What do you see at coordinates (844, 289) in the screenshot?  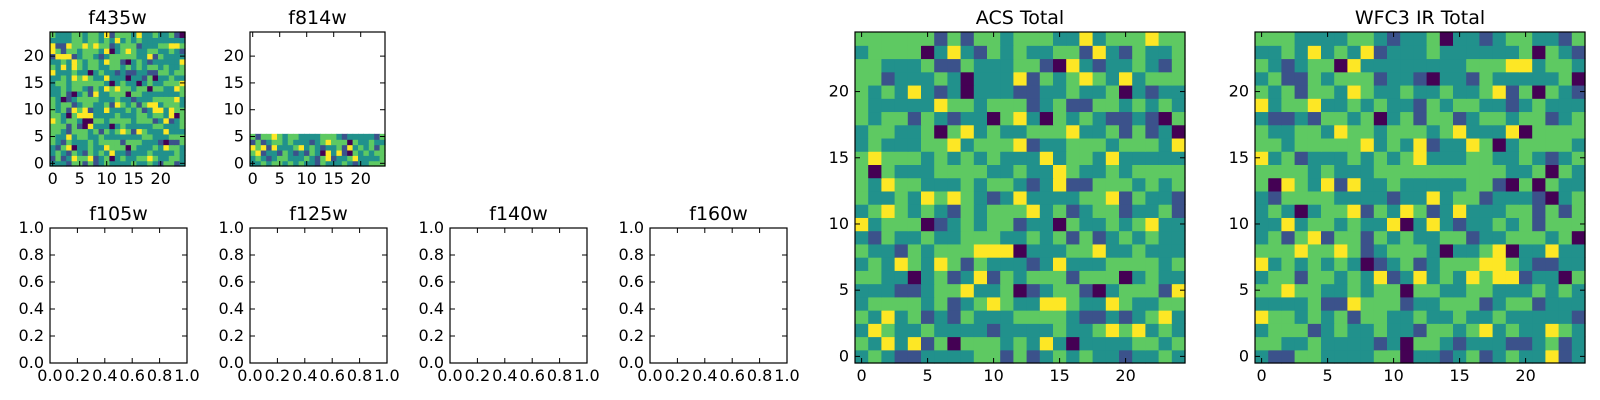 I see `y-tick-label: 5` at bounding box center [844, 289].